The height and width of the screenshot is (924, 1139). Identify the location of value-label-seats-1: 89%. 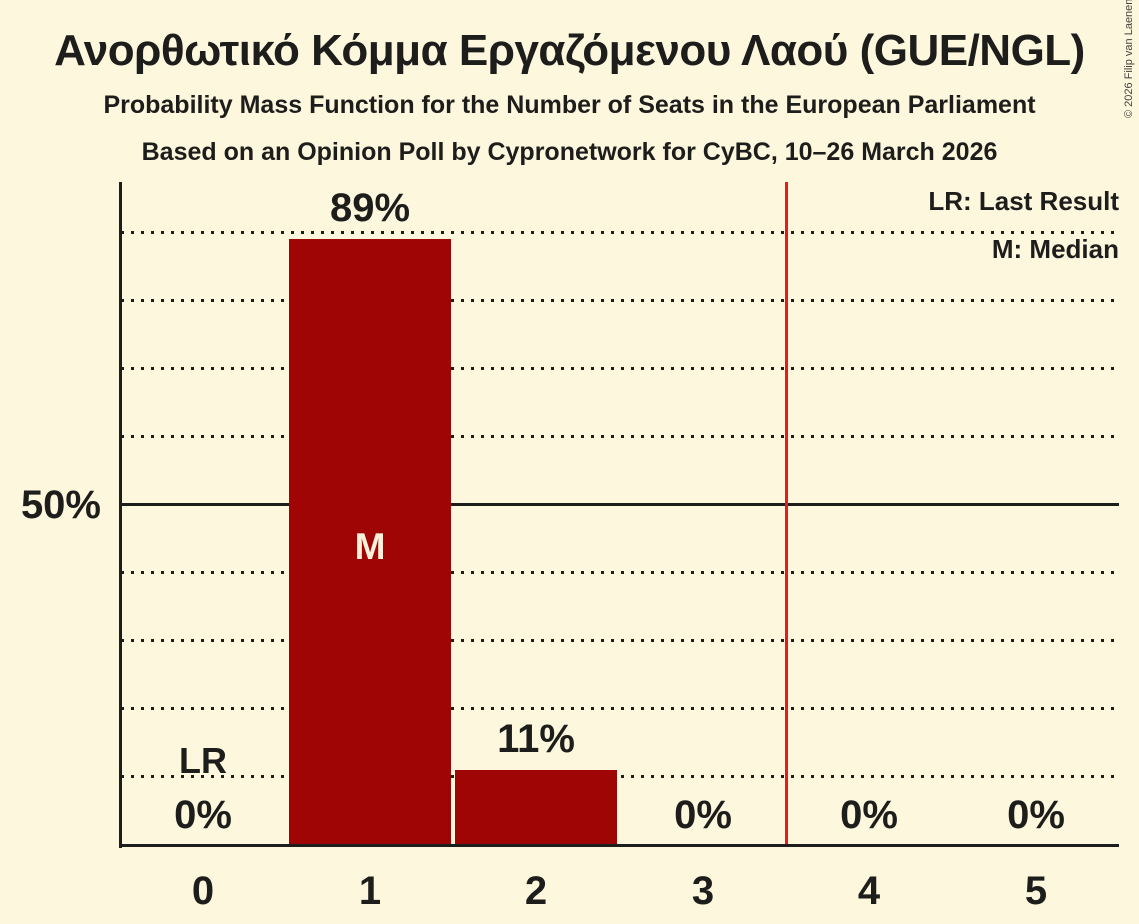
(370, 208).